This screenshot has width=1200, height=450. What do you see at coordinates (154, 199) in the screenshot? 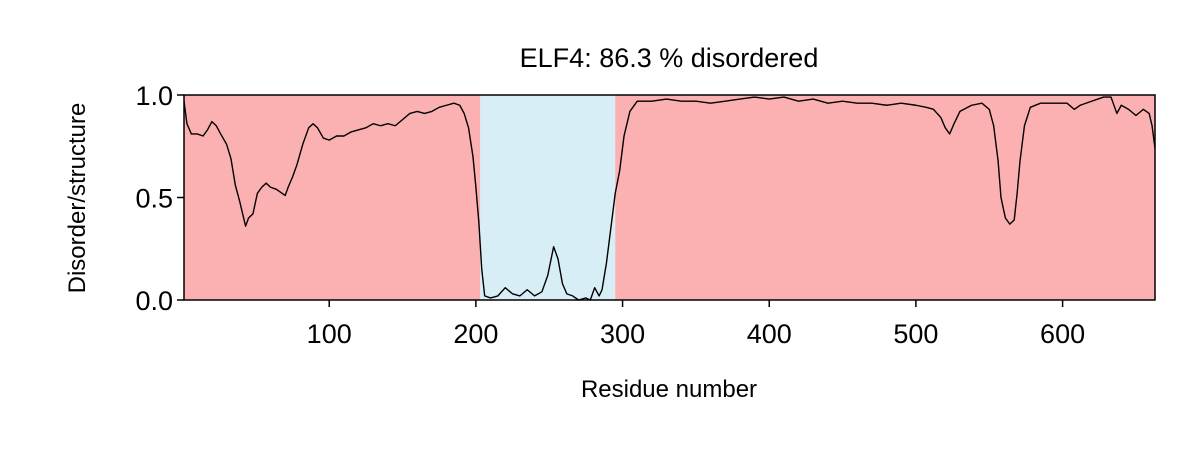
I see `y-tick-label: 0.5` at bounding box center [154, 199].